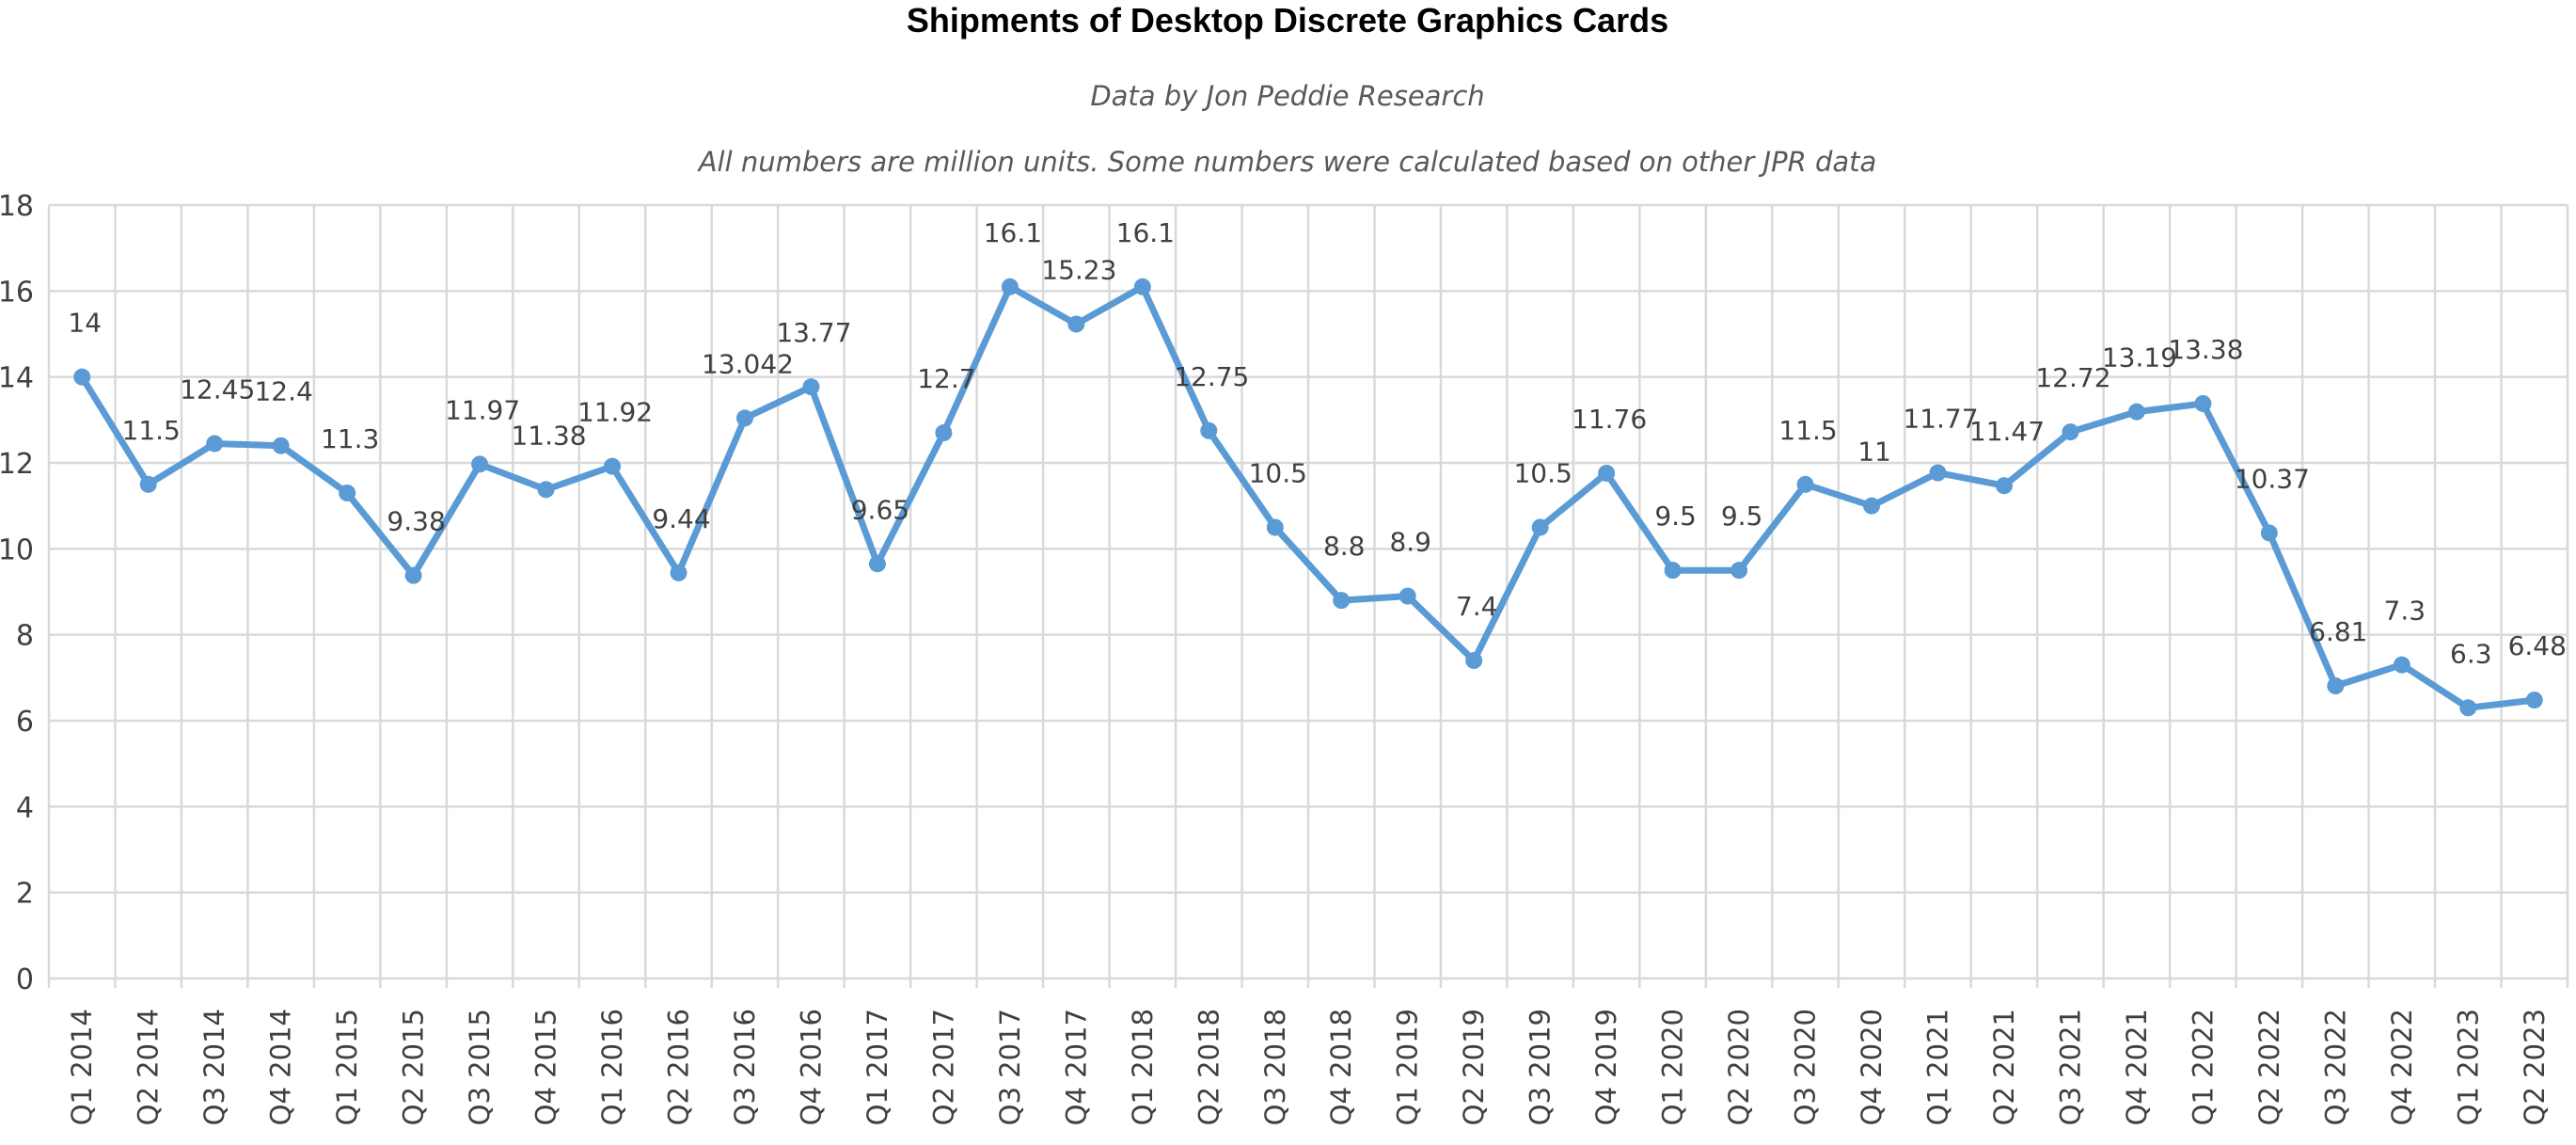  What do you see at coordinates (281, 1067) in the screenshot?
I see `x-tick-label: Q4 2014` at bounding box center [281, 1067].